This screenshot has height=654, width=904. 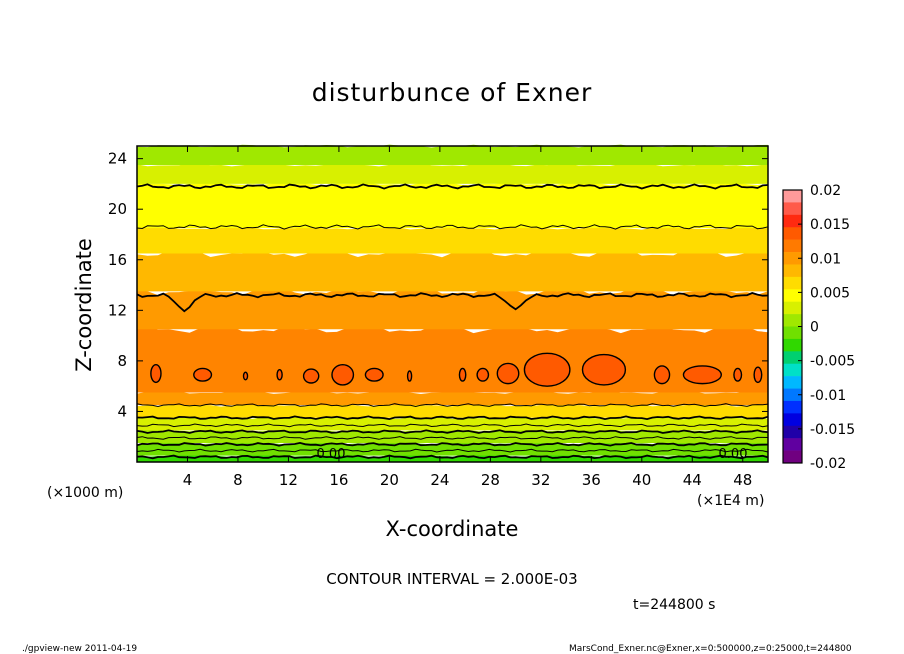 I want to click on colorbar-tick-label: -0.02, so click(x=828, y=464).